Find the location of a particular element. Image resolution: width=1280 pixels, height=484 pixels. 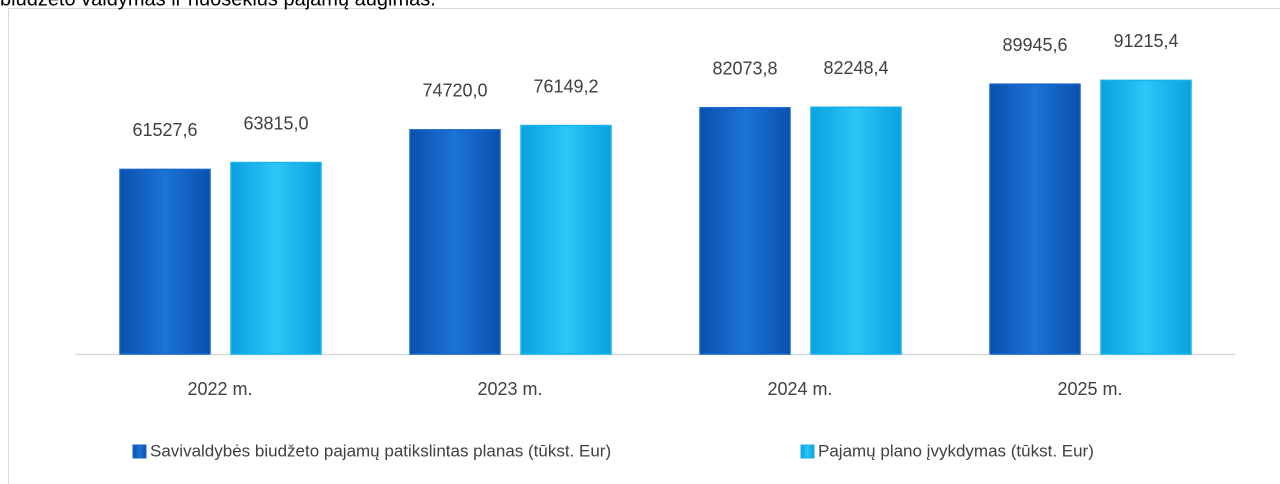

data-label: 91215,4 is located at coordinates (1145, 41).